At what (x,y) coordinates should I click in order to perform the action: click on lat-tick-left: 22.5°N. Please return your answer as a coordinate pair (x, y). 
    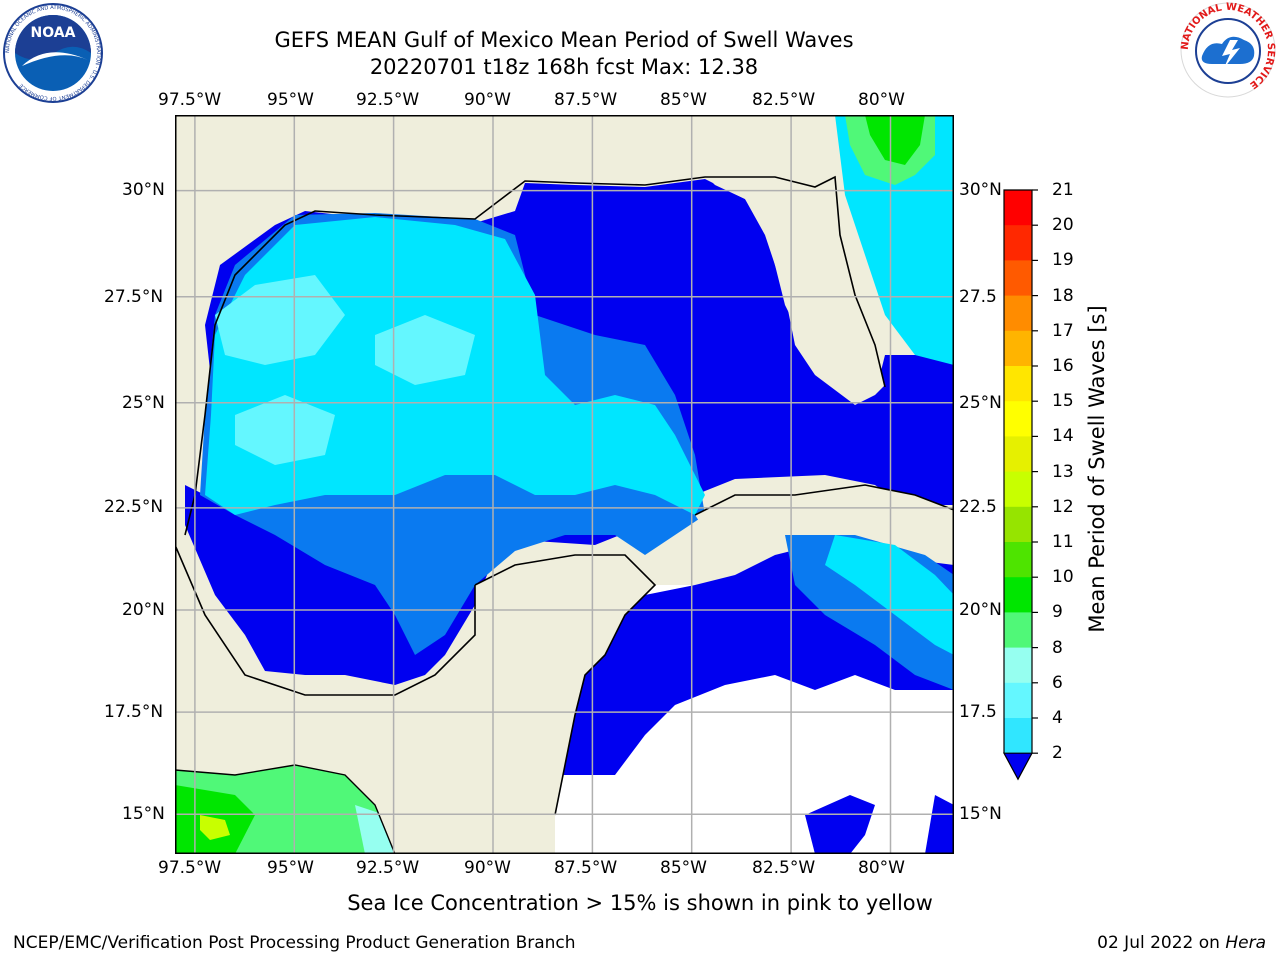
    Looking at the image, I should click on (134, 507).